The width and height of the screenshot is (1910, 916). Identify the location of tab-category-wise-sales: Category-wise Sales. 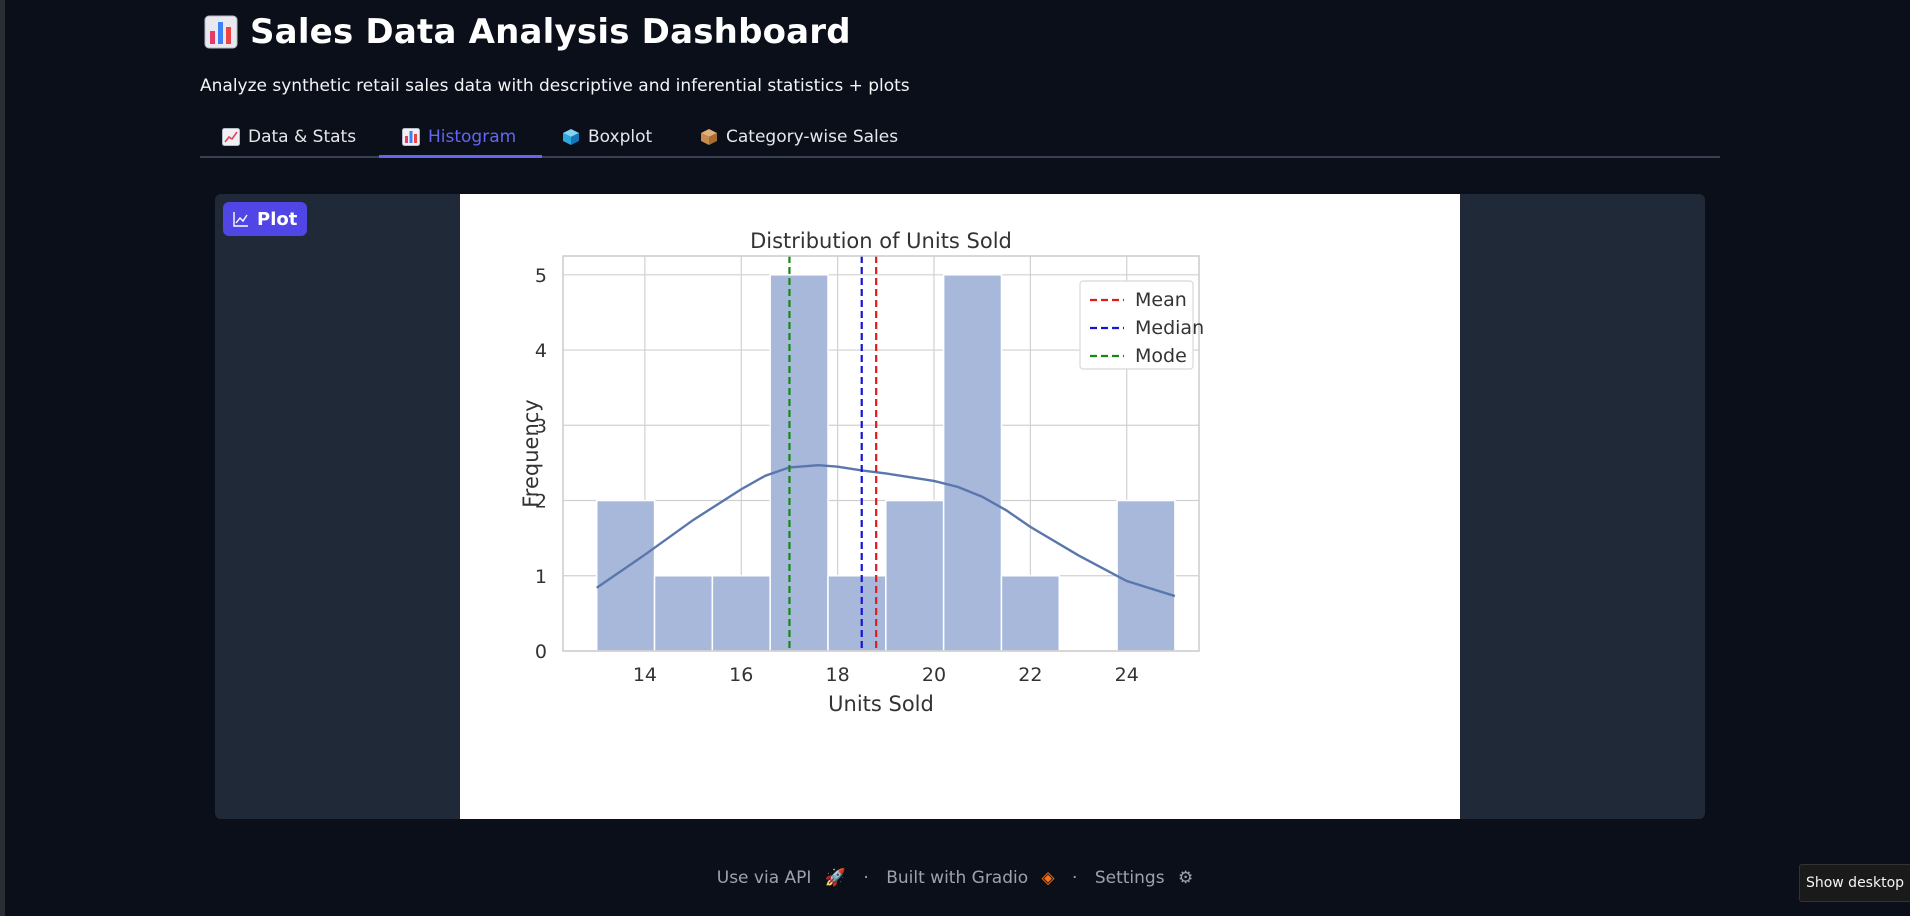
(799, 137).